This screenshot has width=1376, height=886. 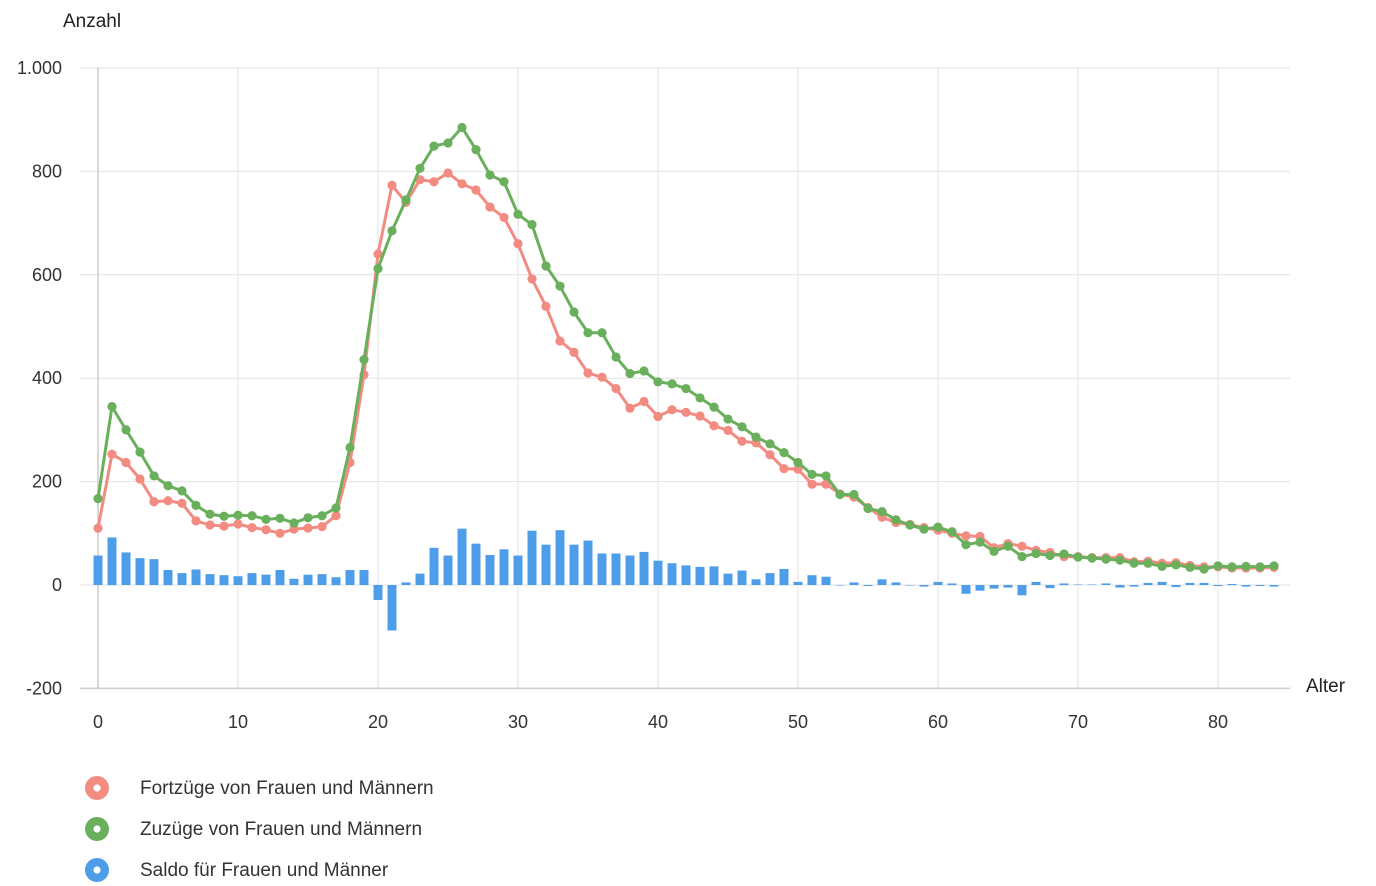 What do you see at coordinates (259, 788) in the screenshot?
I see `legend-item: Fortzüge von Frauen und Männern` at bounding box center [259, 788].